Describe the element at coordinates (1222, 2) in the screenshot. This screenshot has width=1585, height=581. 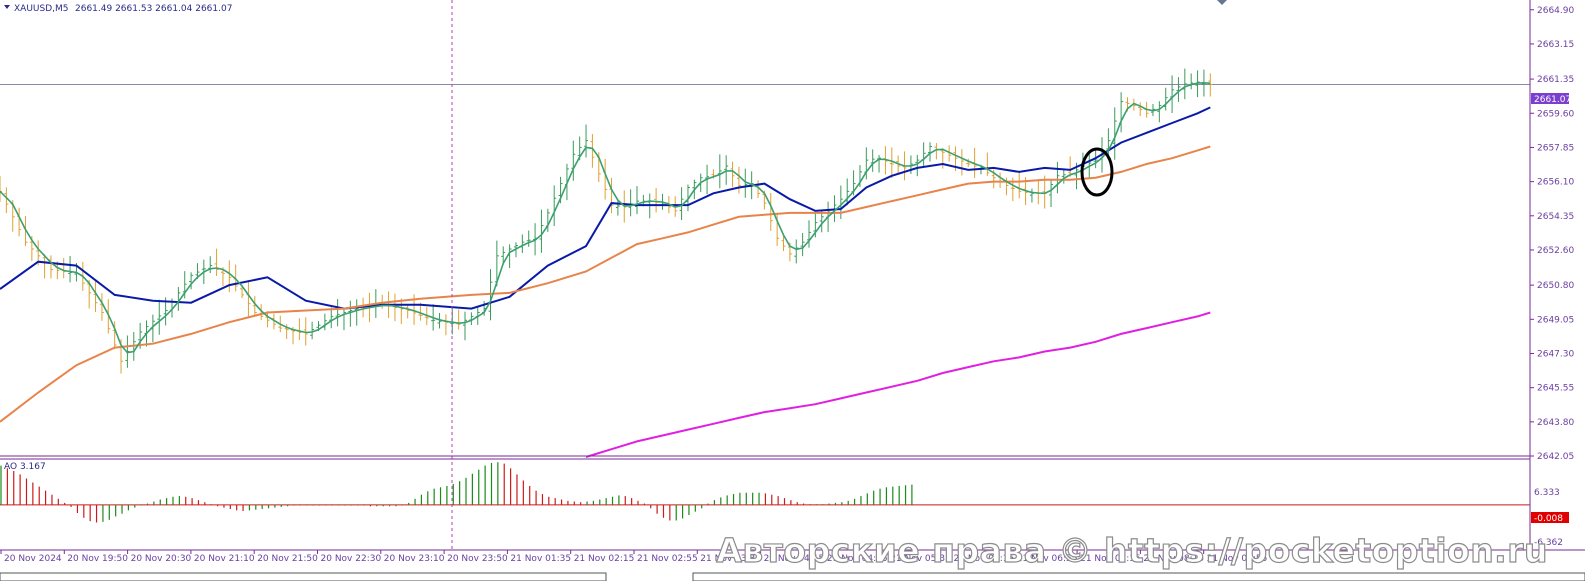
I see `scroll-marker-icon` at that location.